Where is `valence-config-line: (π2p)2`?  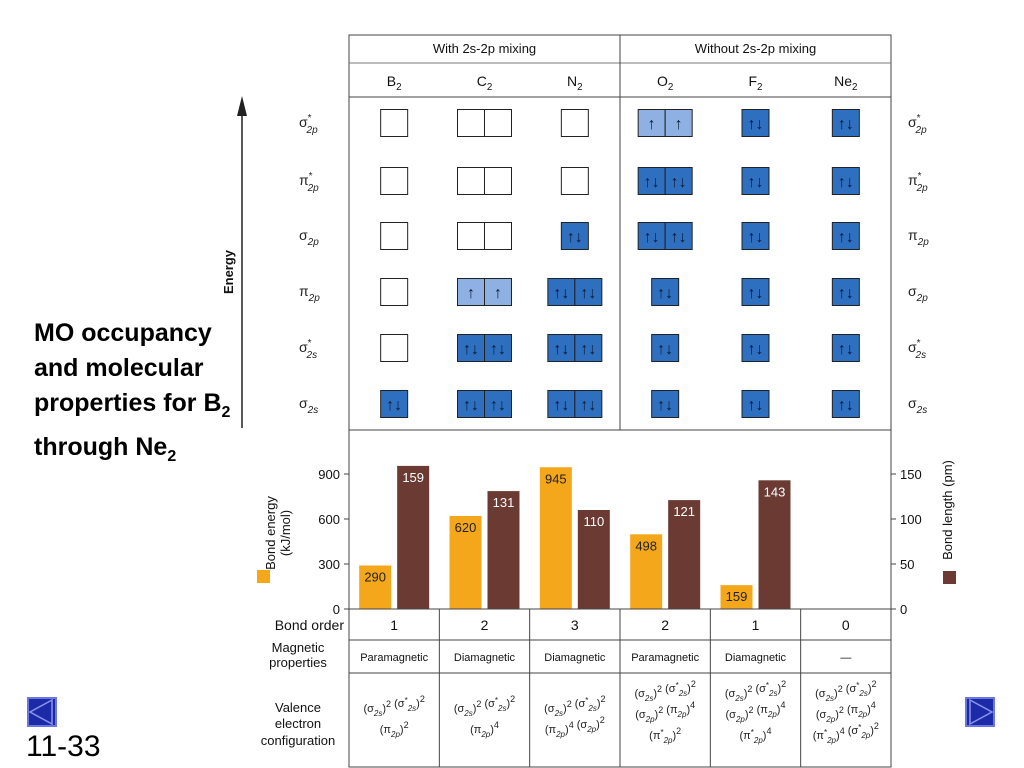
valence-config-line: (π2p)2 is located at coordinates (394, 729).